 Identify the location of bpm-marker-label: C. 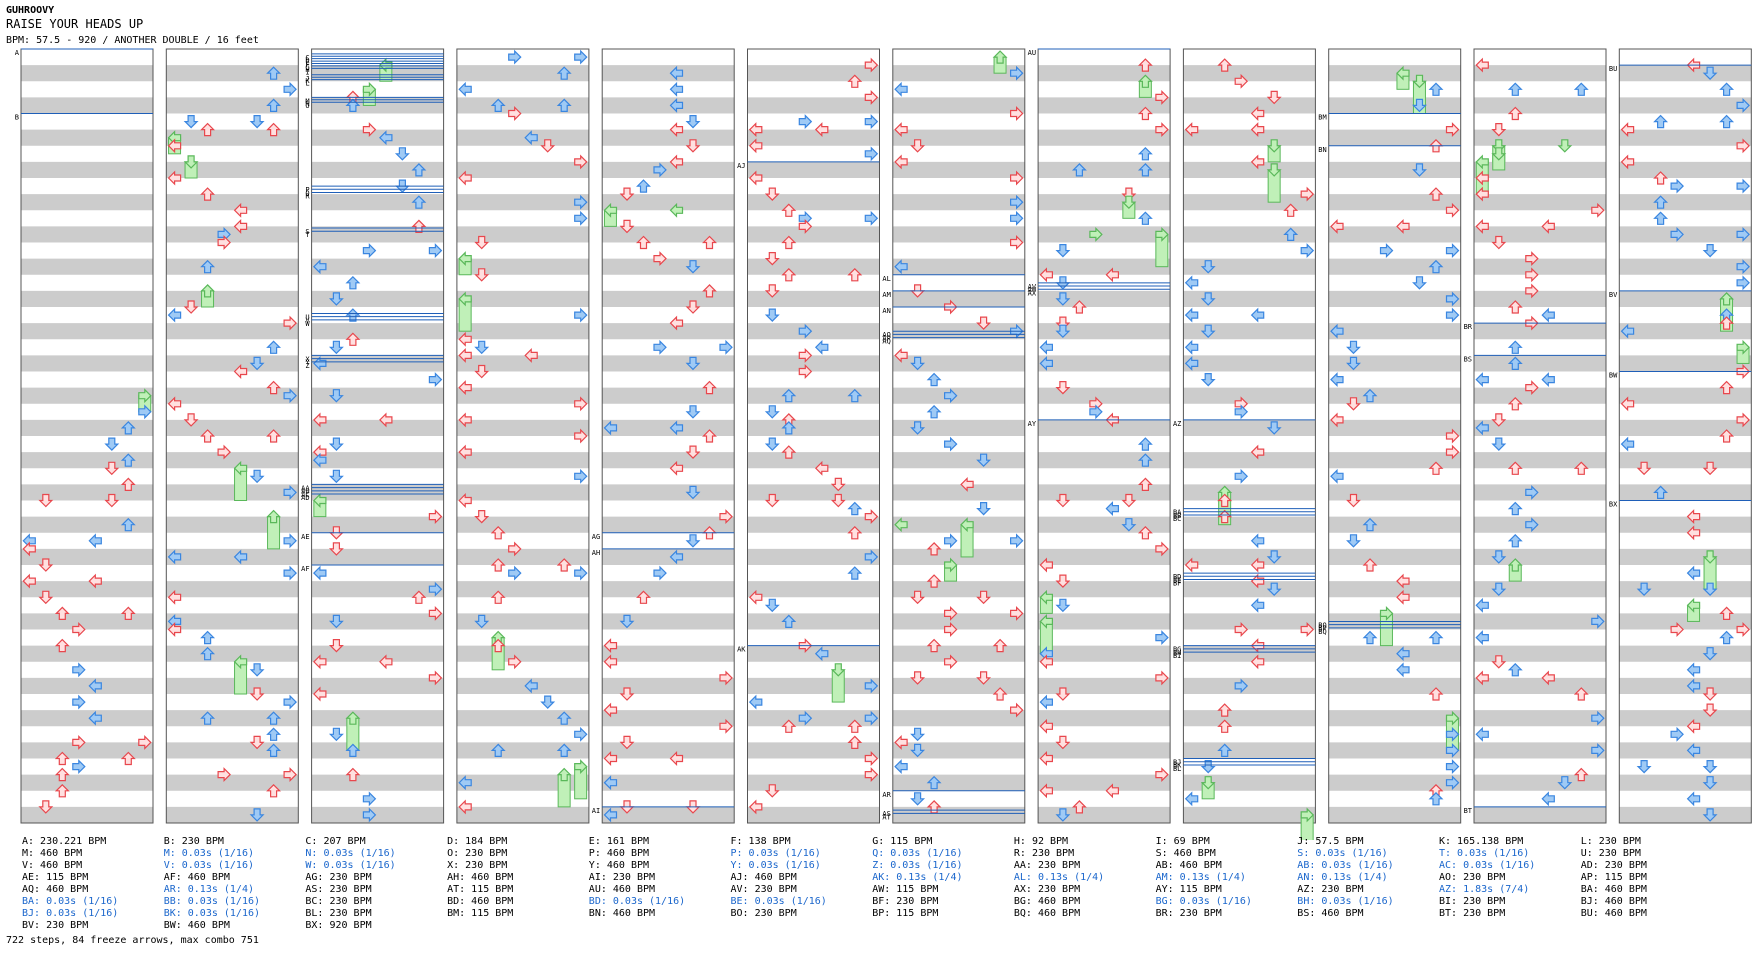
(307, 58).